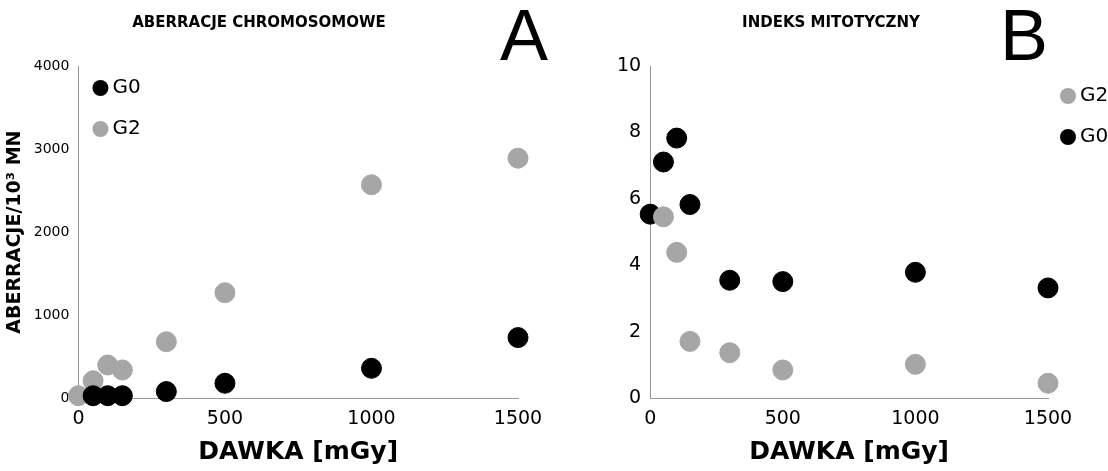  I want to click on annotation: B, so click(1023, 37).